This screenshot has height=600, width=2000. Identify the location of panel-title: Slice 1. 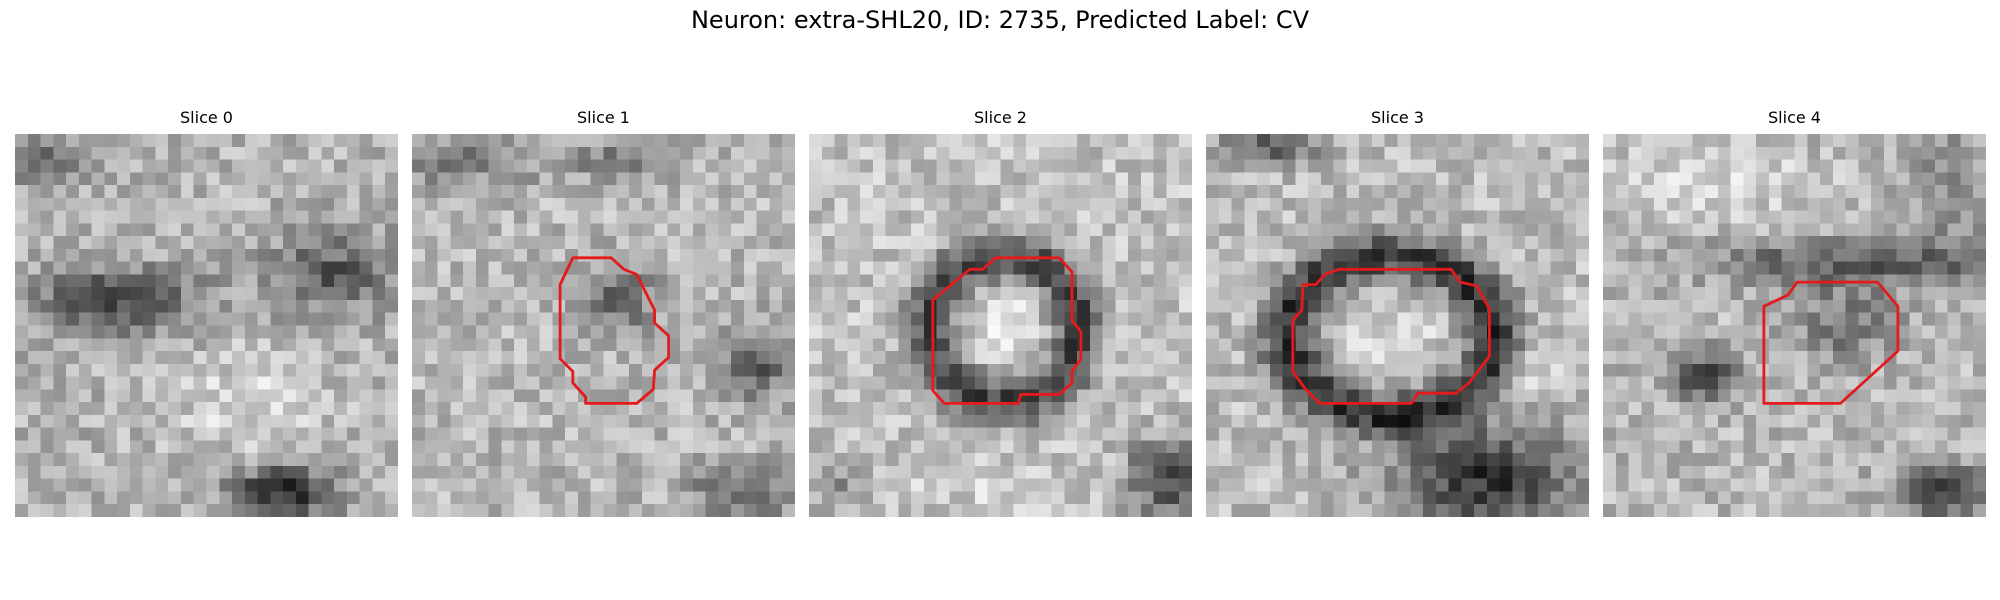
(603, 117).